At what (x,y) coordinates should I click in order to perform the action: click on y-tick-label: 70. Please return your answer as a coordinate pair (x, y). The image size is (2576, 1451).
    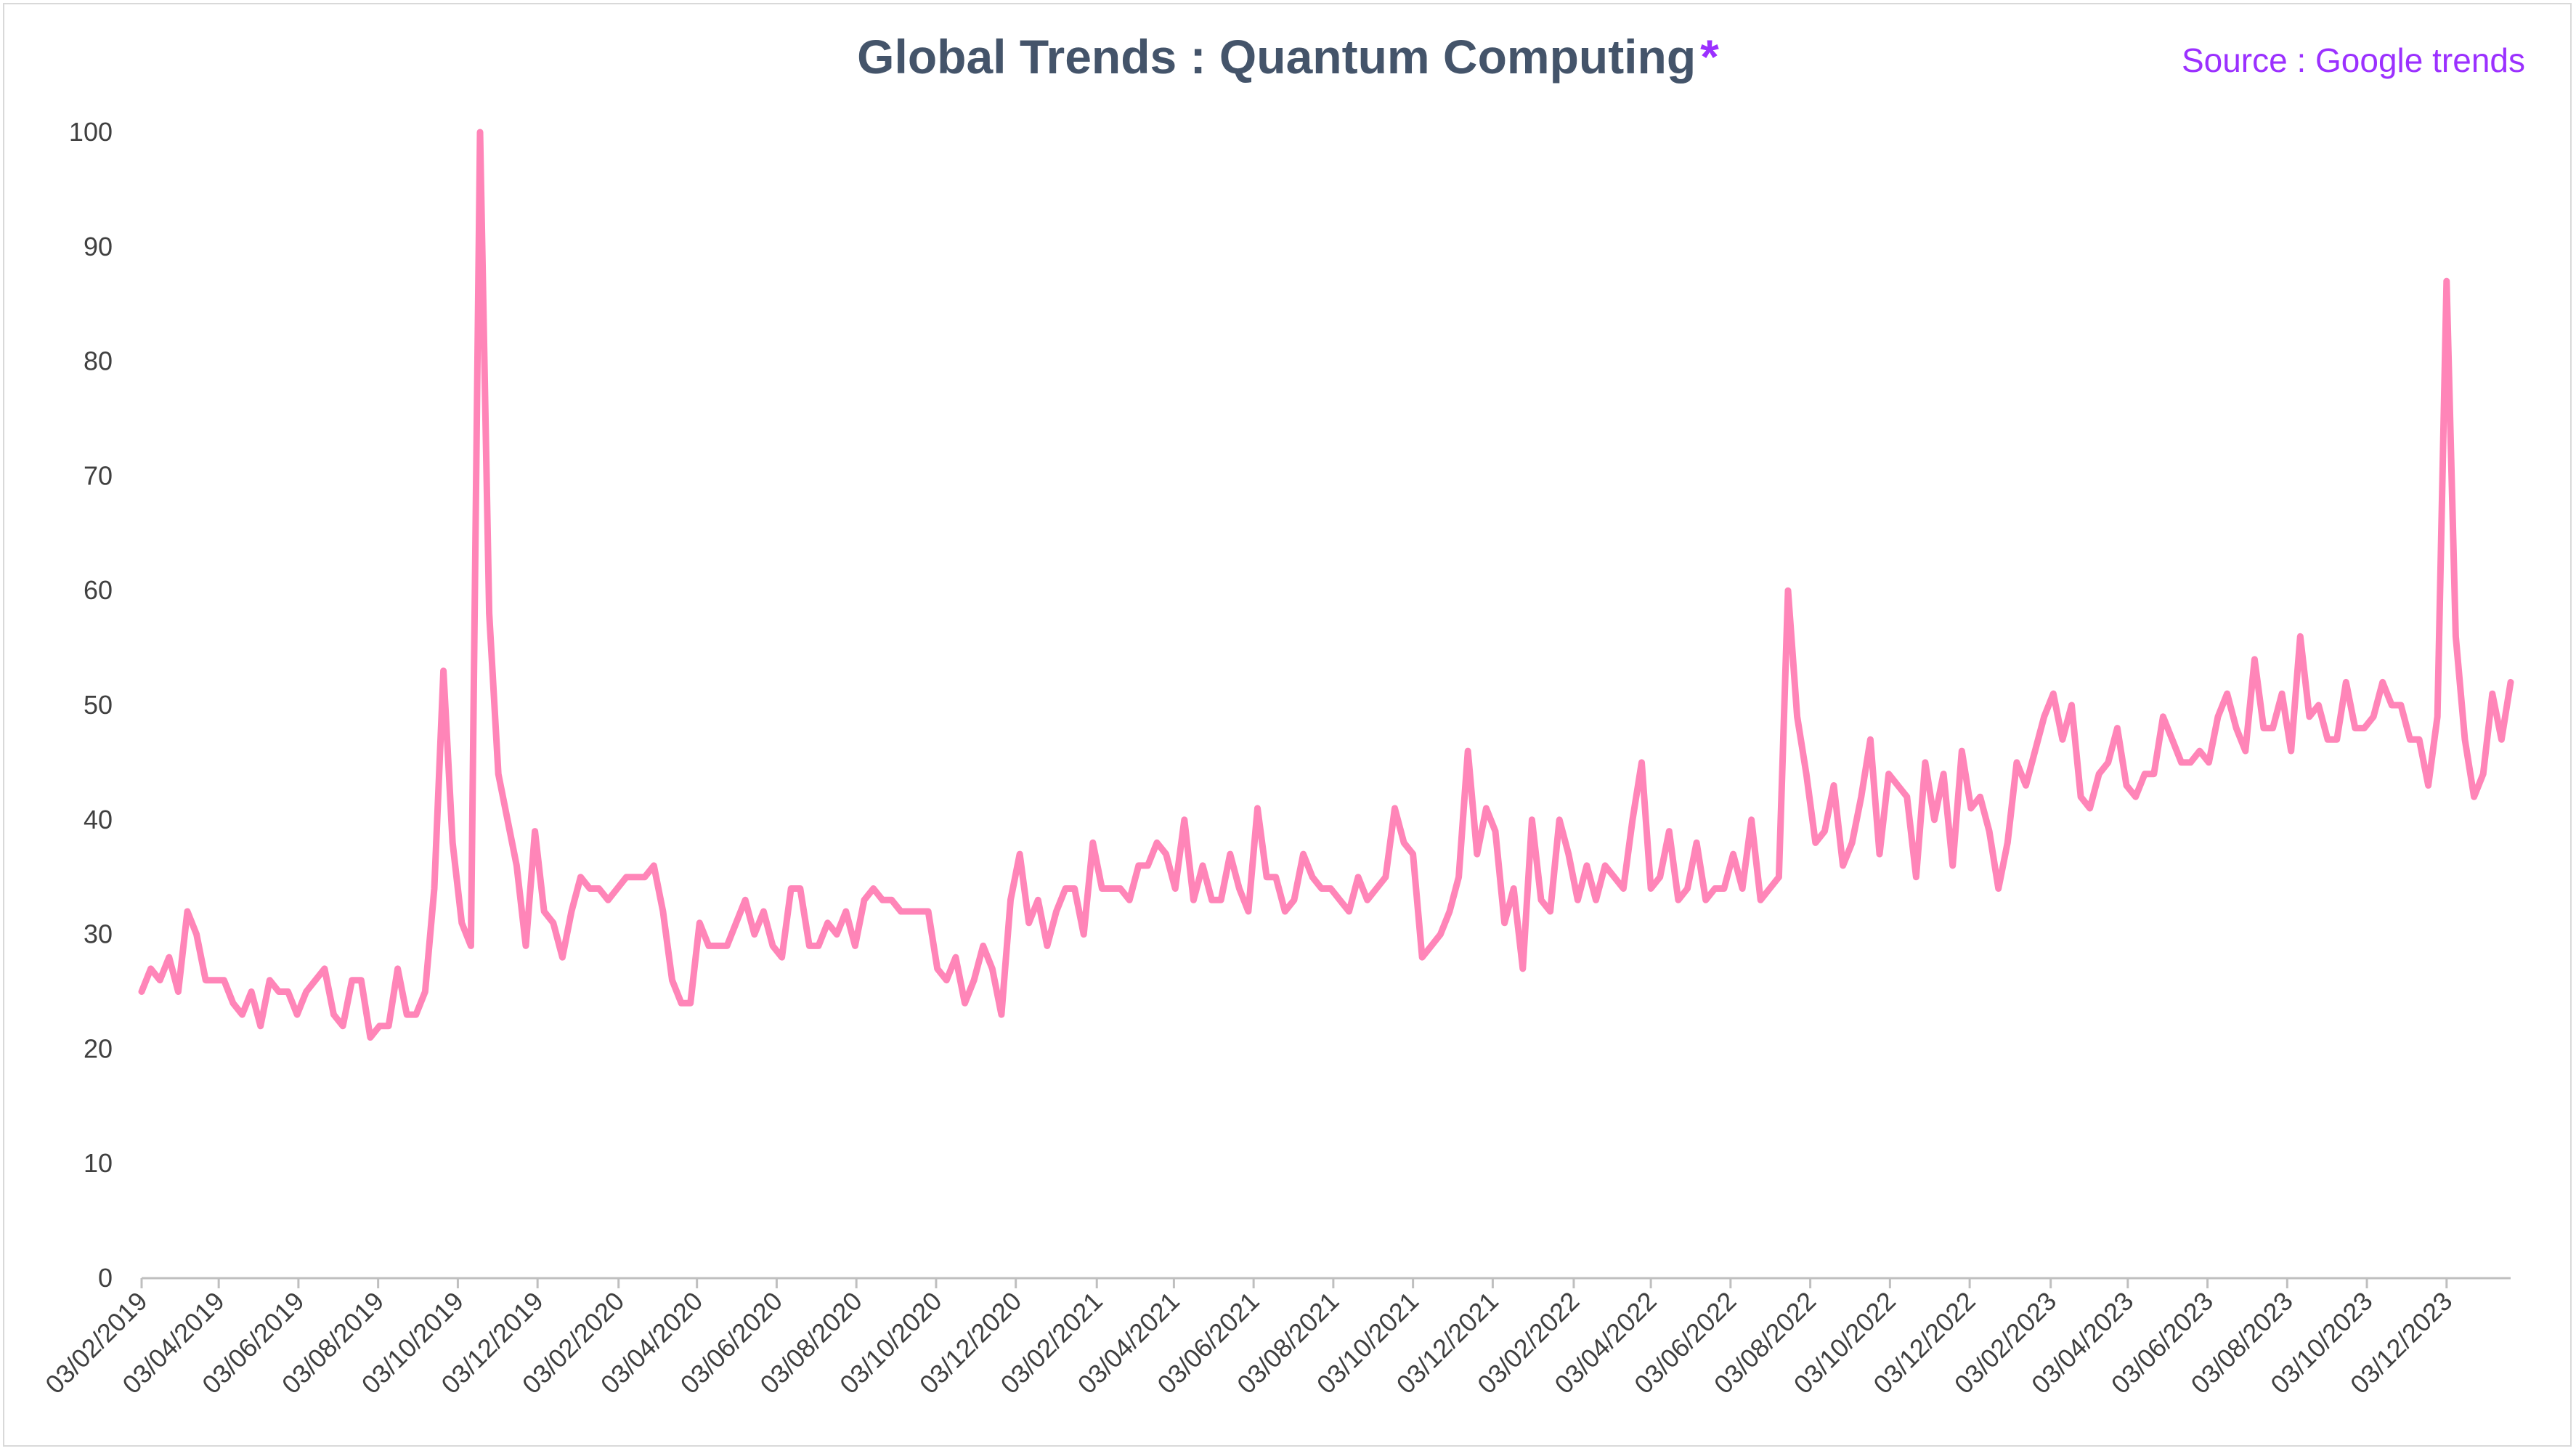
    Looking at the image, I should click on (98, 475).